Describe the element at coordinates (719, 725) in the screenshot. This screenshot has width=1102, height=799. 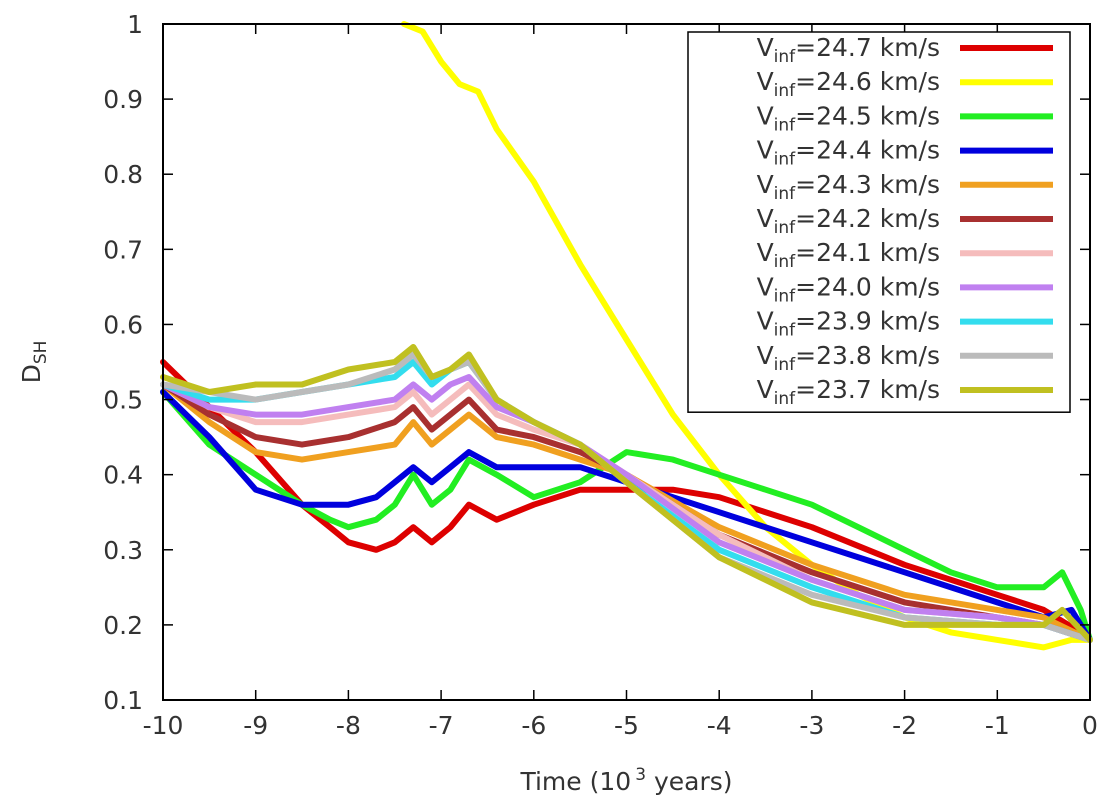
I see `x-tick-label: -4` at that location.